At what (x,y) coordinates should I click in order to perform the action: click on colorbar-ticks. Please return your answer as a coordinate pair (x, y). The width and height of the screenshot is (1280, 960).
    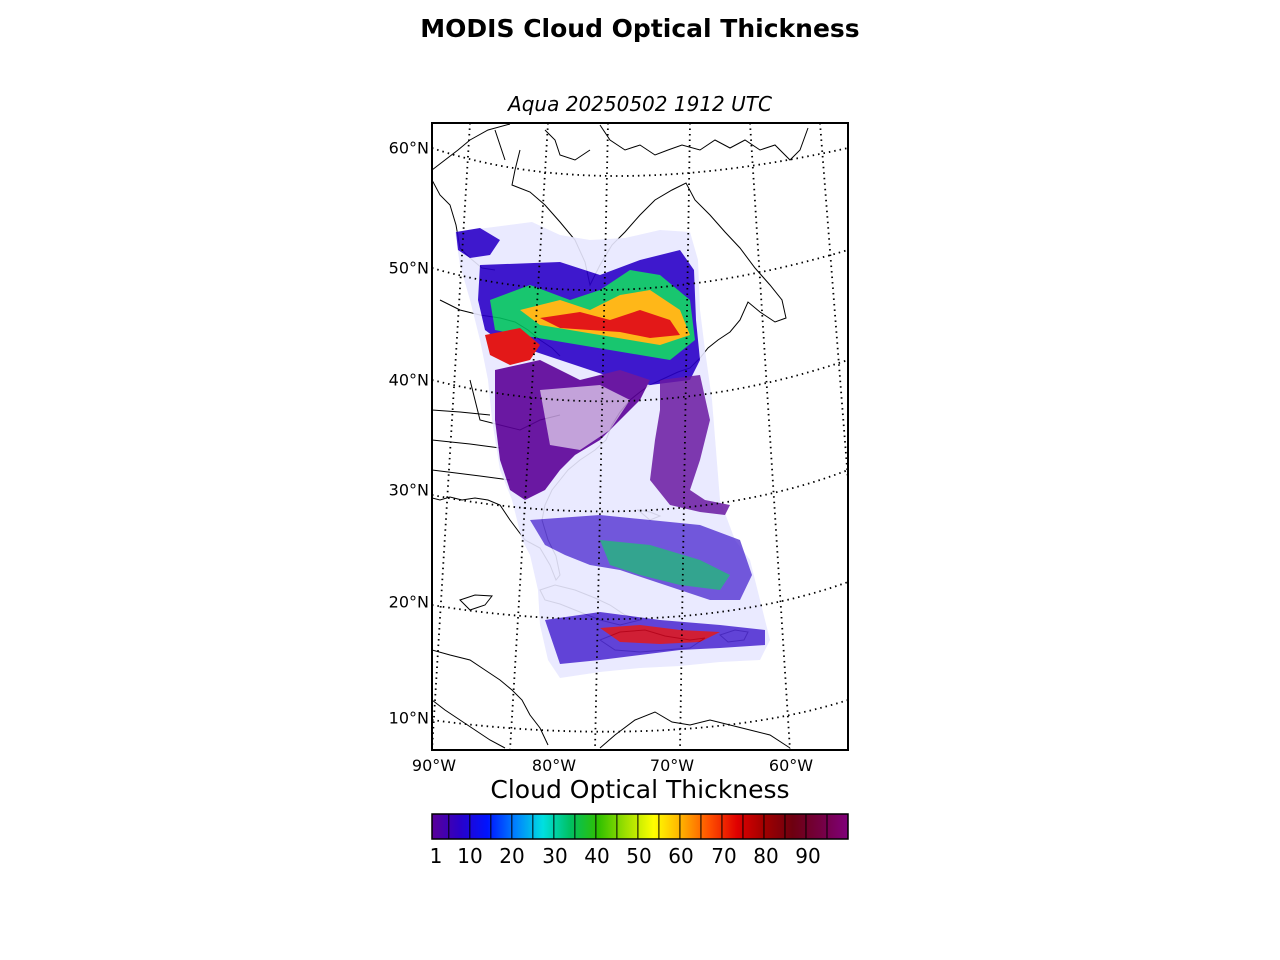
    Looking at the image, I should click on (638, 826).